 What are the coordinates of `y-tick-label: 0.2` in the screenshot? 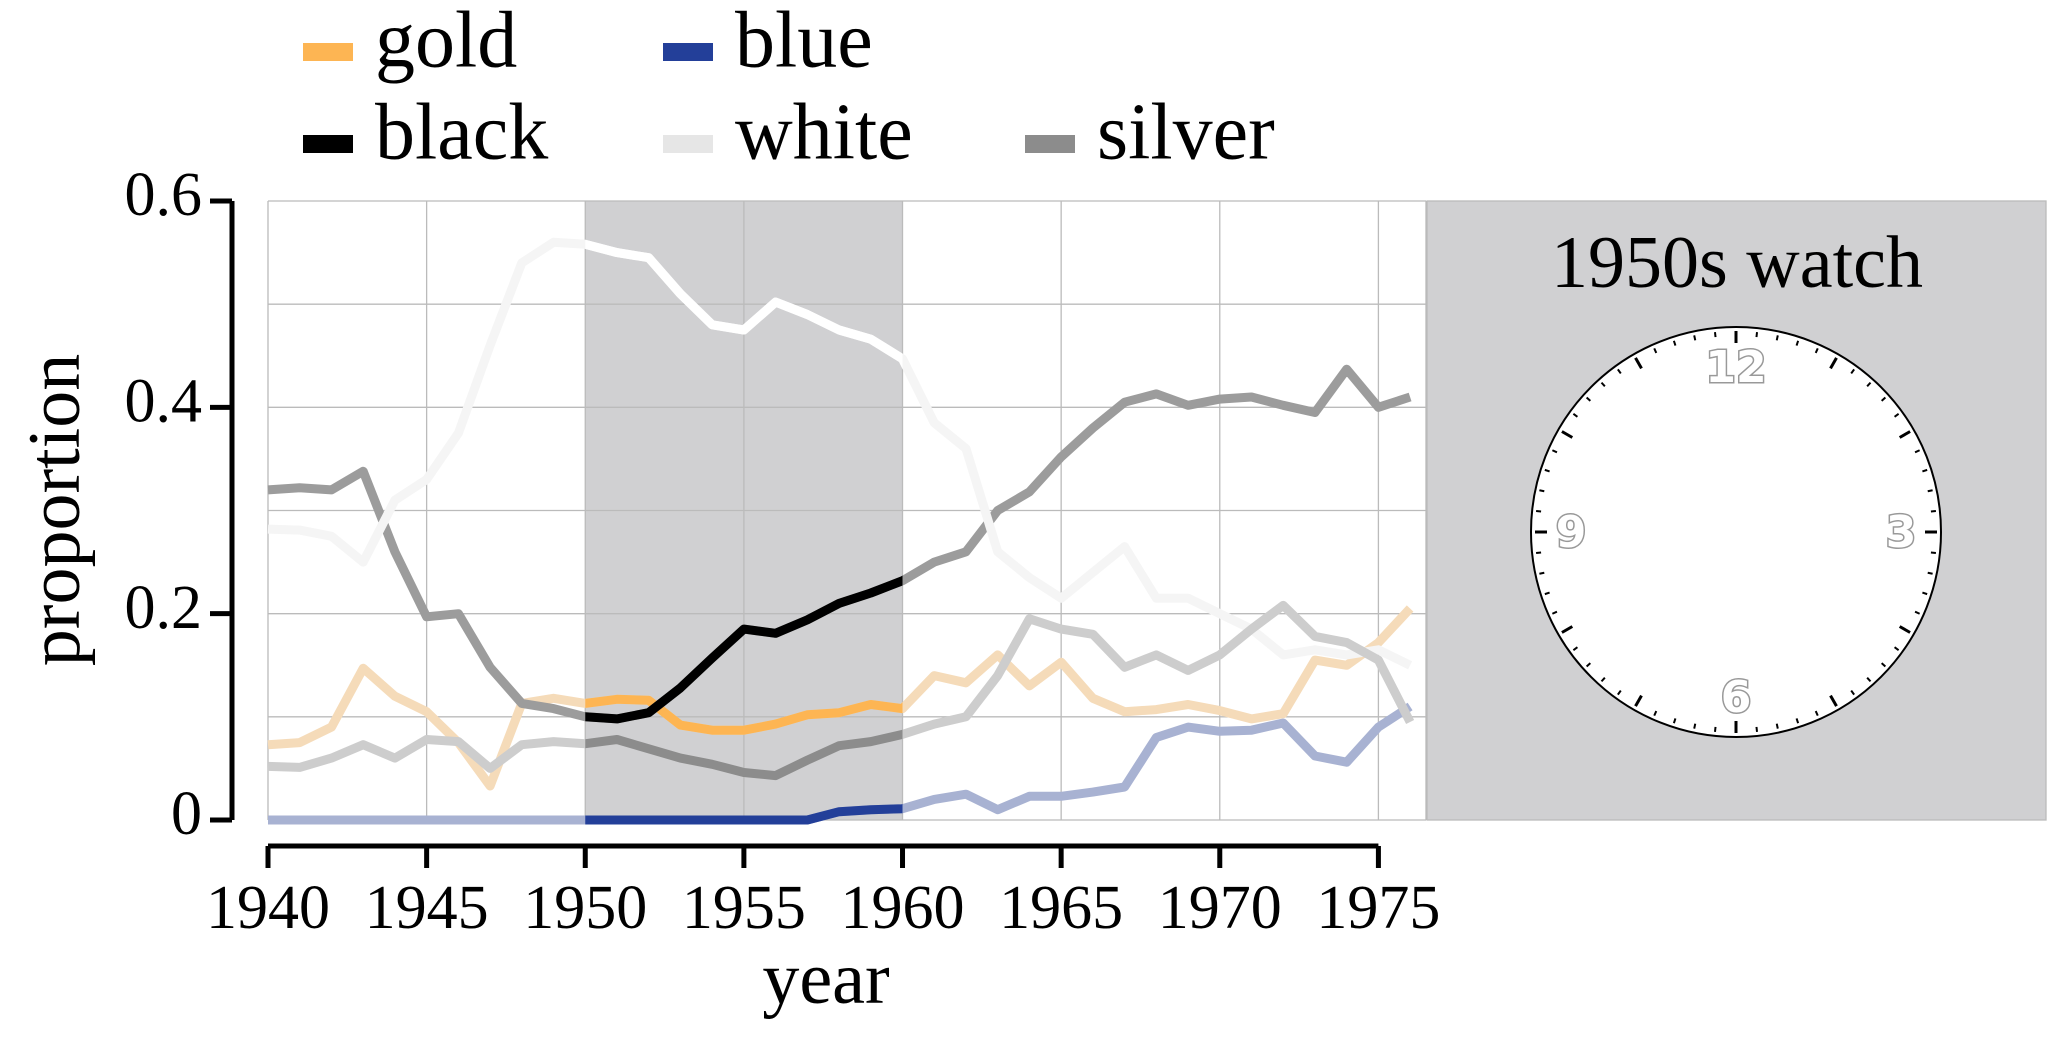 It's located at (164, 608).